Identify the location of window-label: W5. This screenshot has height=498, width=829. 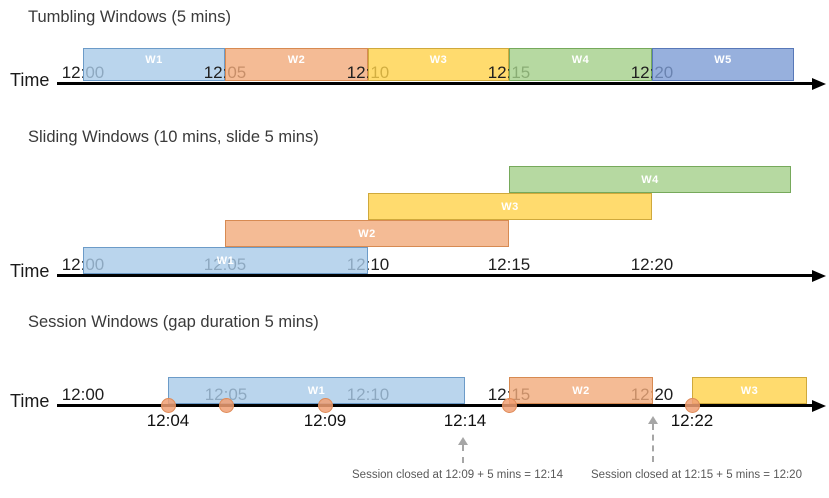
(723, 60).